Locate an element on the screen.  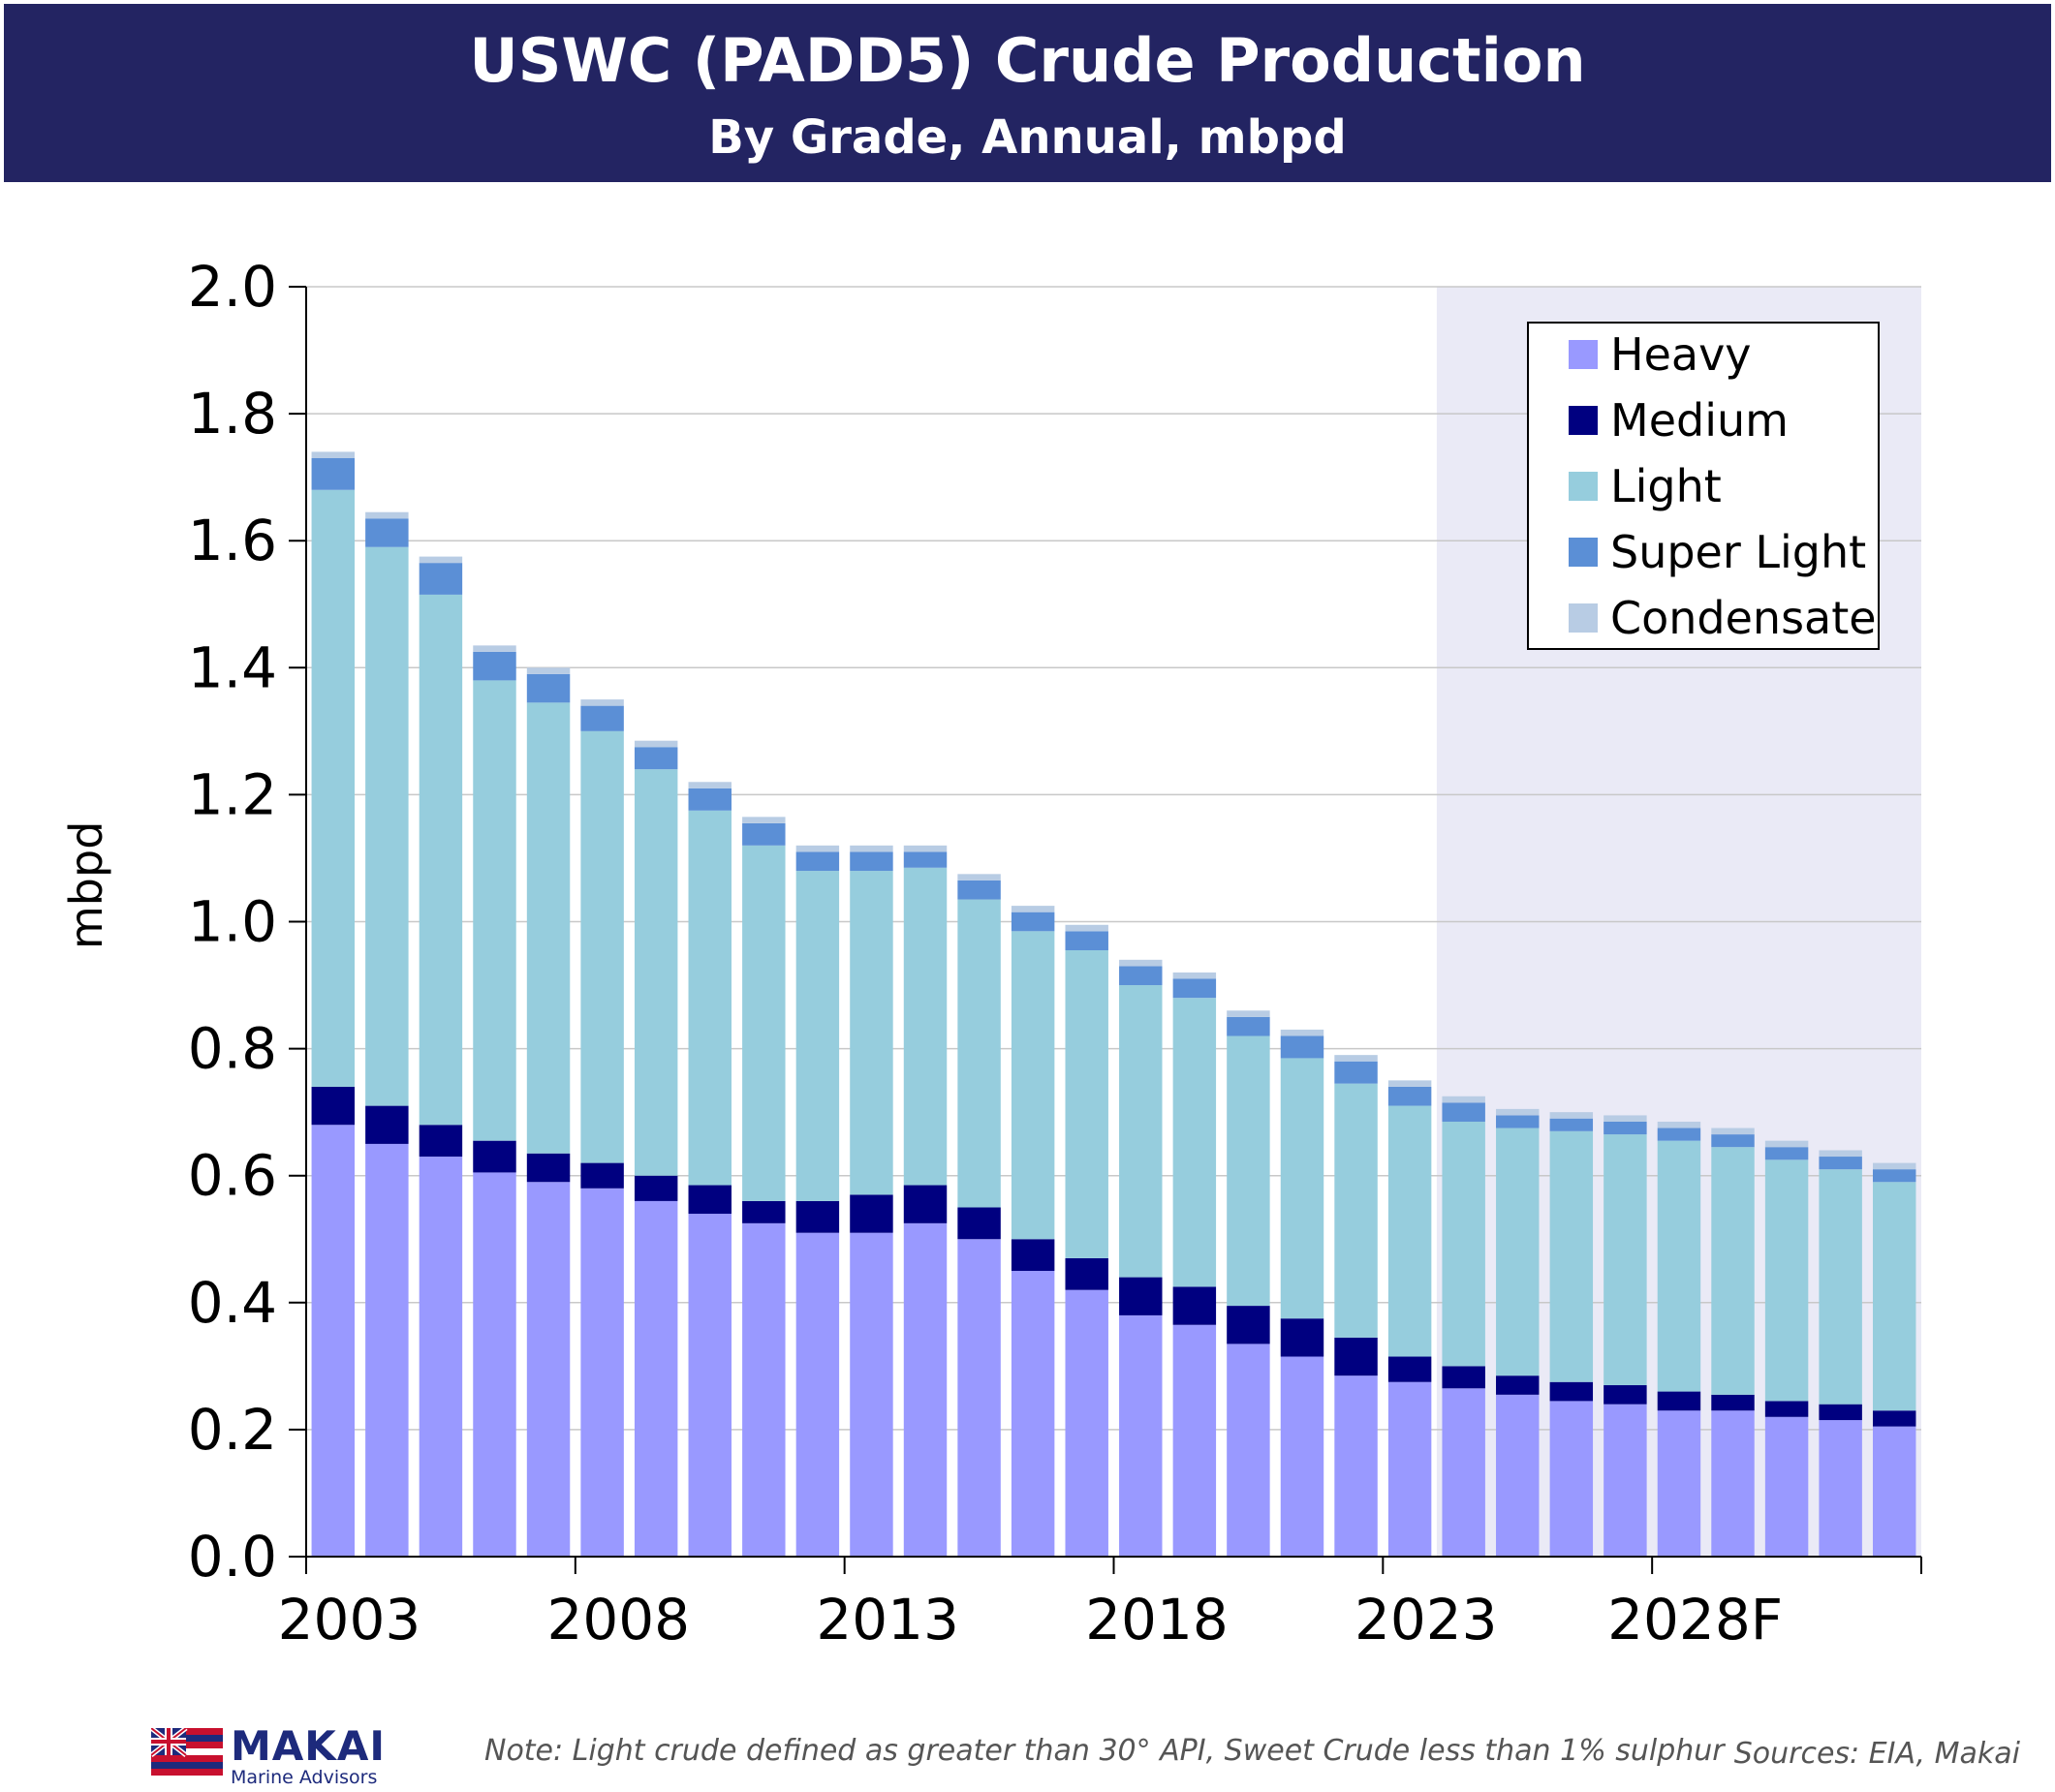
bar-super-light-2019 is located at coordinates (1194, 988).